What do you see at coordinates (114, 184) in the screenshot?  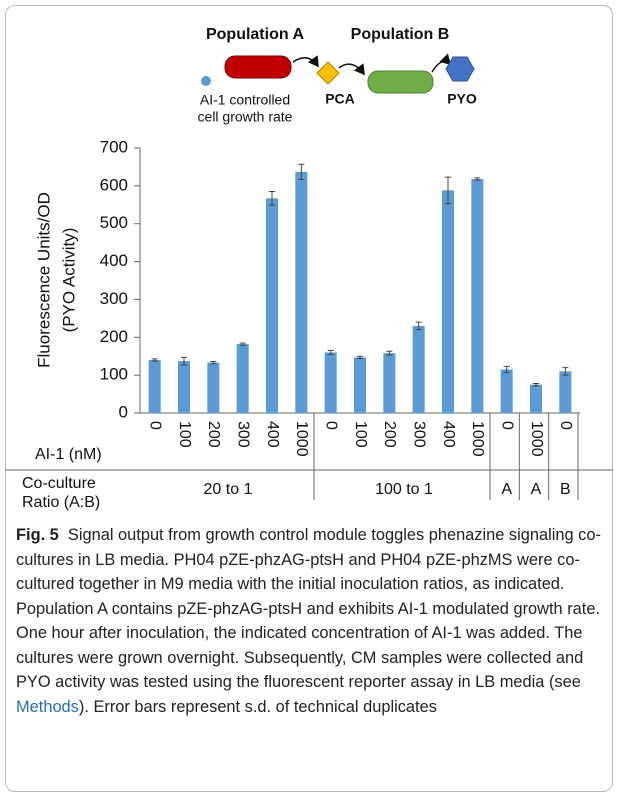 I see `y-tick-label: 600` at bounding box center [114, 184].